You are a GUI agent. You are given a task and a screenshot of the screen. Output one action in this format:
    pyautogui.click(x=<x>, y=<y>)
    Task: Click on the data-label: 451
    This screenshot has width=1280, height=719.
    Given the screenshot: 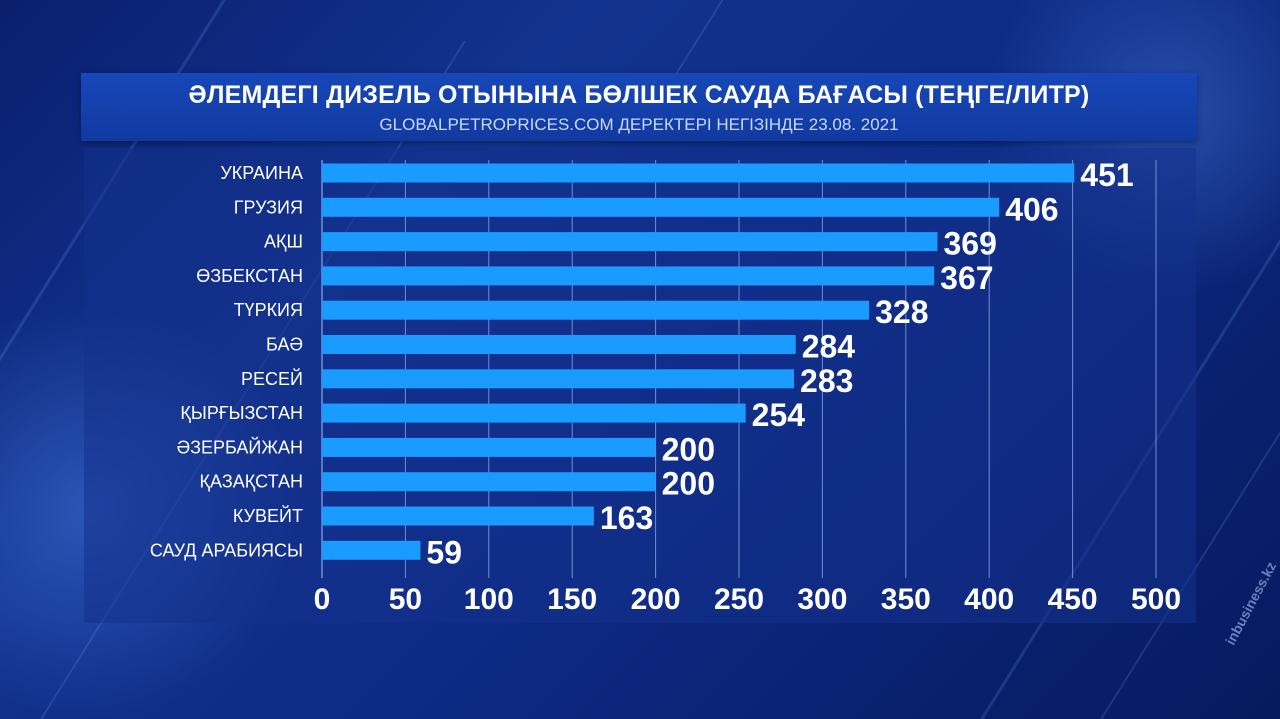 What is the action you would take?
    pyautogui.click(x=1106, y=175)
    